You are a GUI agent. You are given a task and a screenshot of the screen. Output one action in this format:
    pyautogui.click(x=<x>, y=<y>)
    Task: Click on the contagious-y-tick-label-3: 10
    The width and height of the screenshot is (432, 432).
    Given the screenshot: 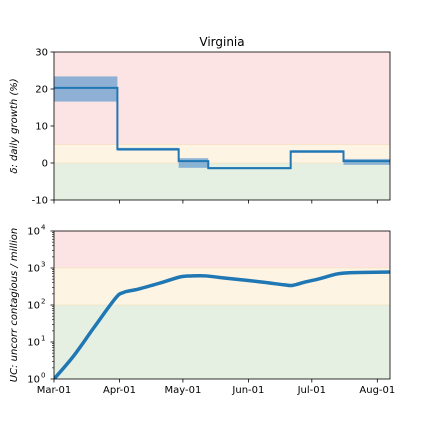 What is the action you would take?
    pyautogui.click(x=33, y=269)
    